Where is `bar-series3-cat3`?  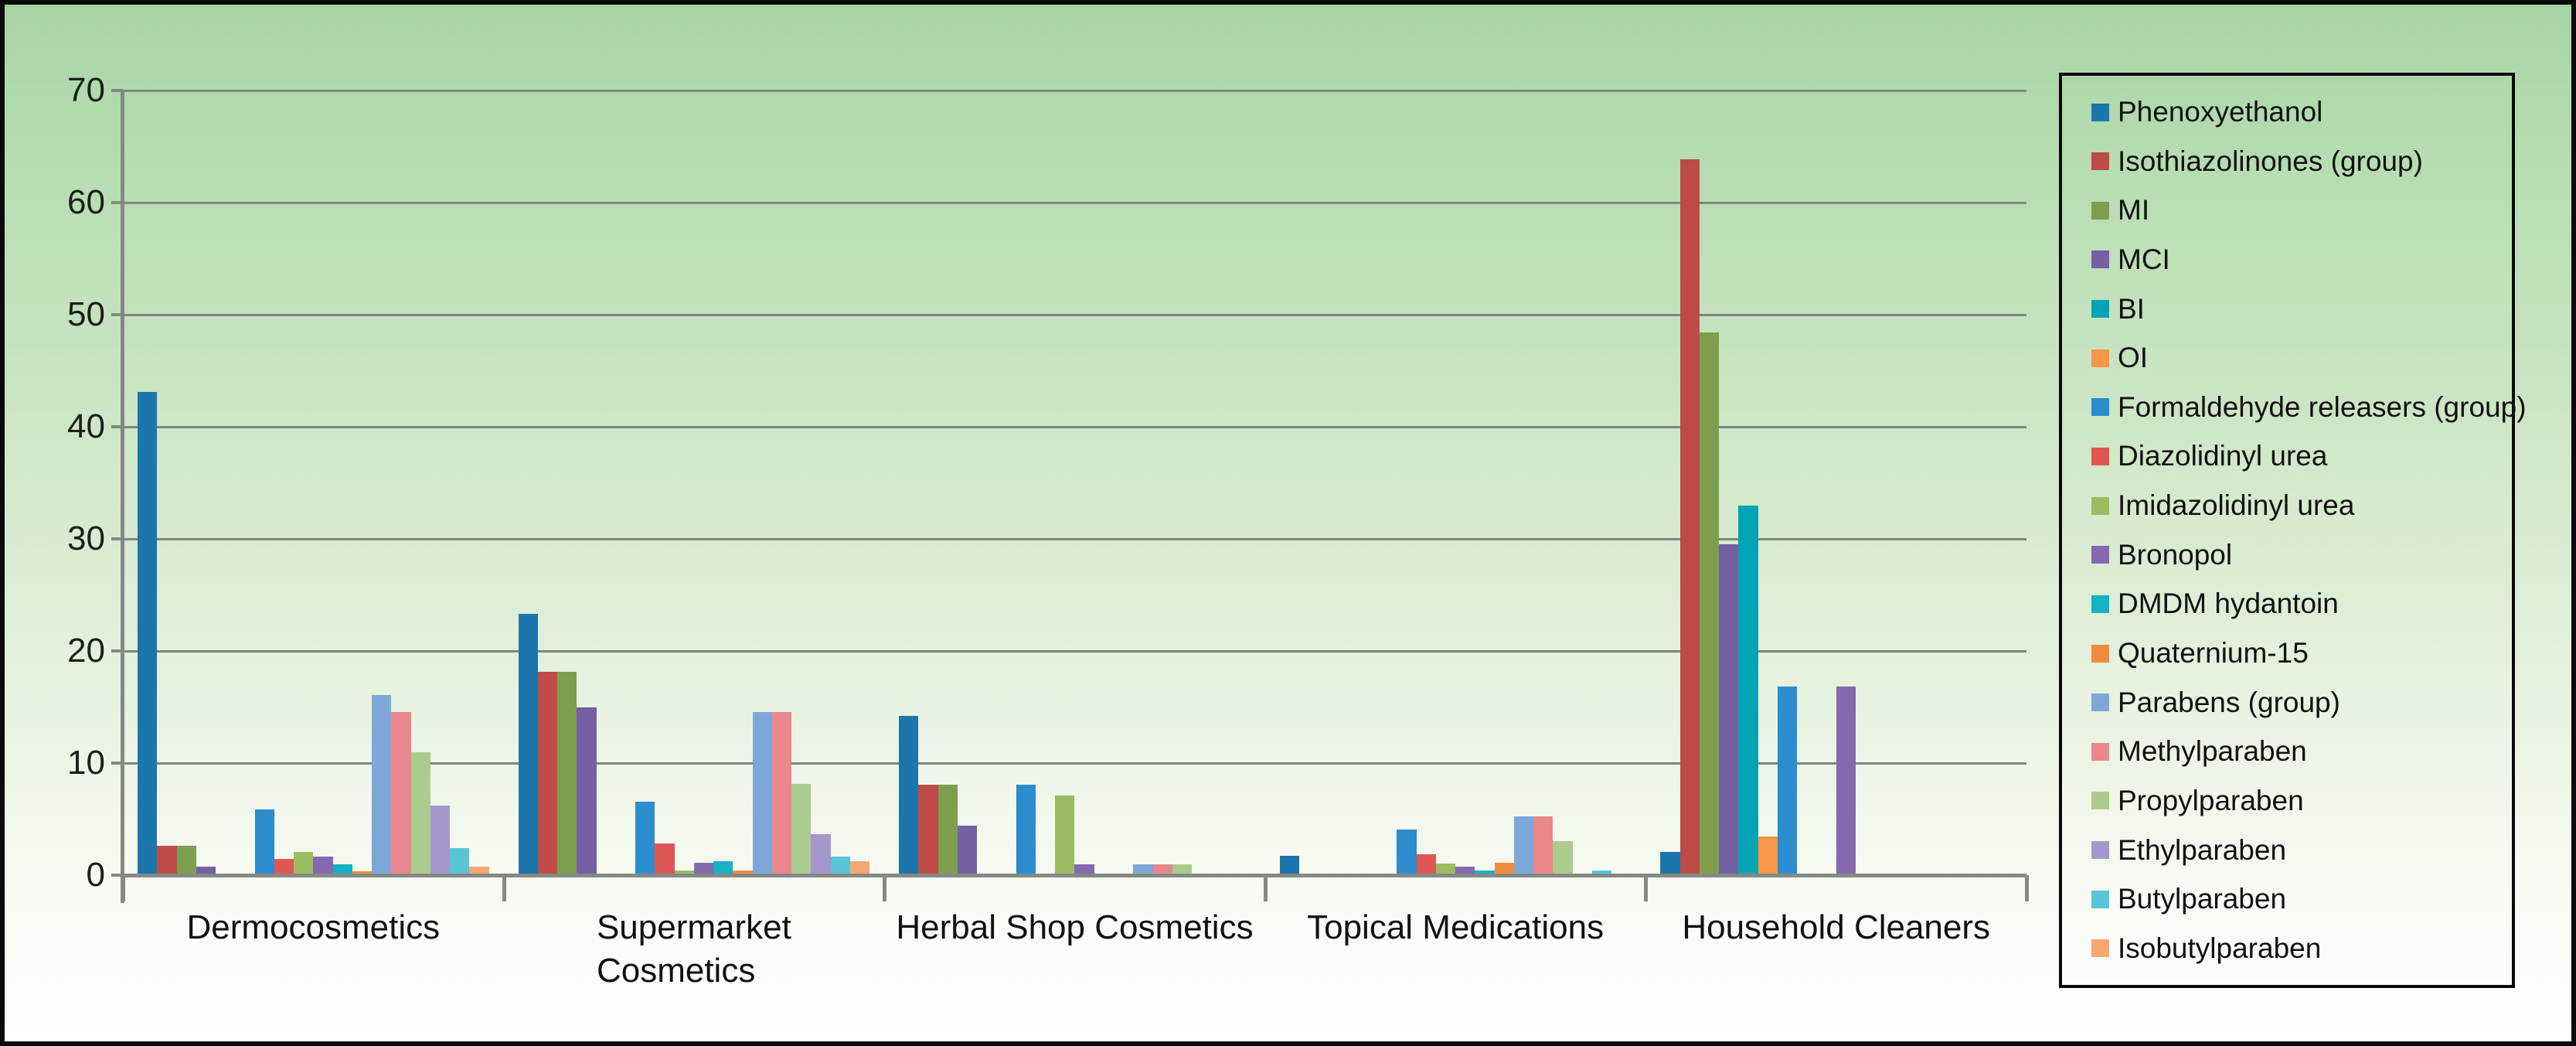 bar-series3-cat3 is located at coordinates (948, 829).